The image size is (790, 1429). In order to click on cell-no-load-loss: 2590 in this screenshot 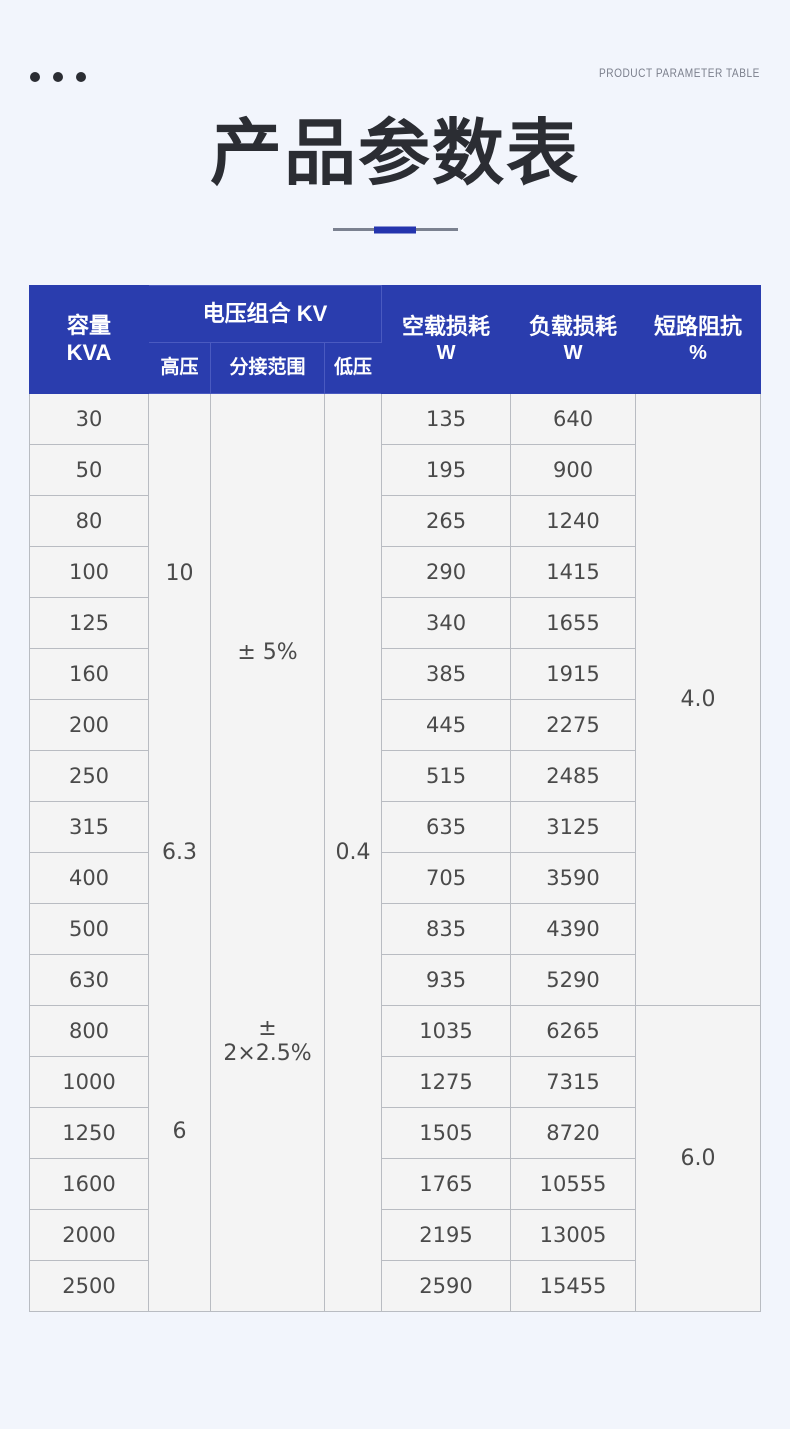, I will do `click(446, 1286)`.